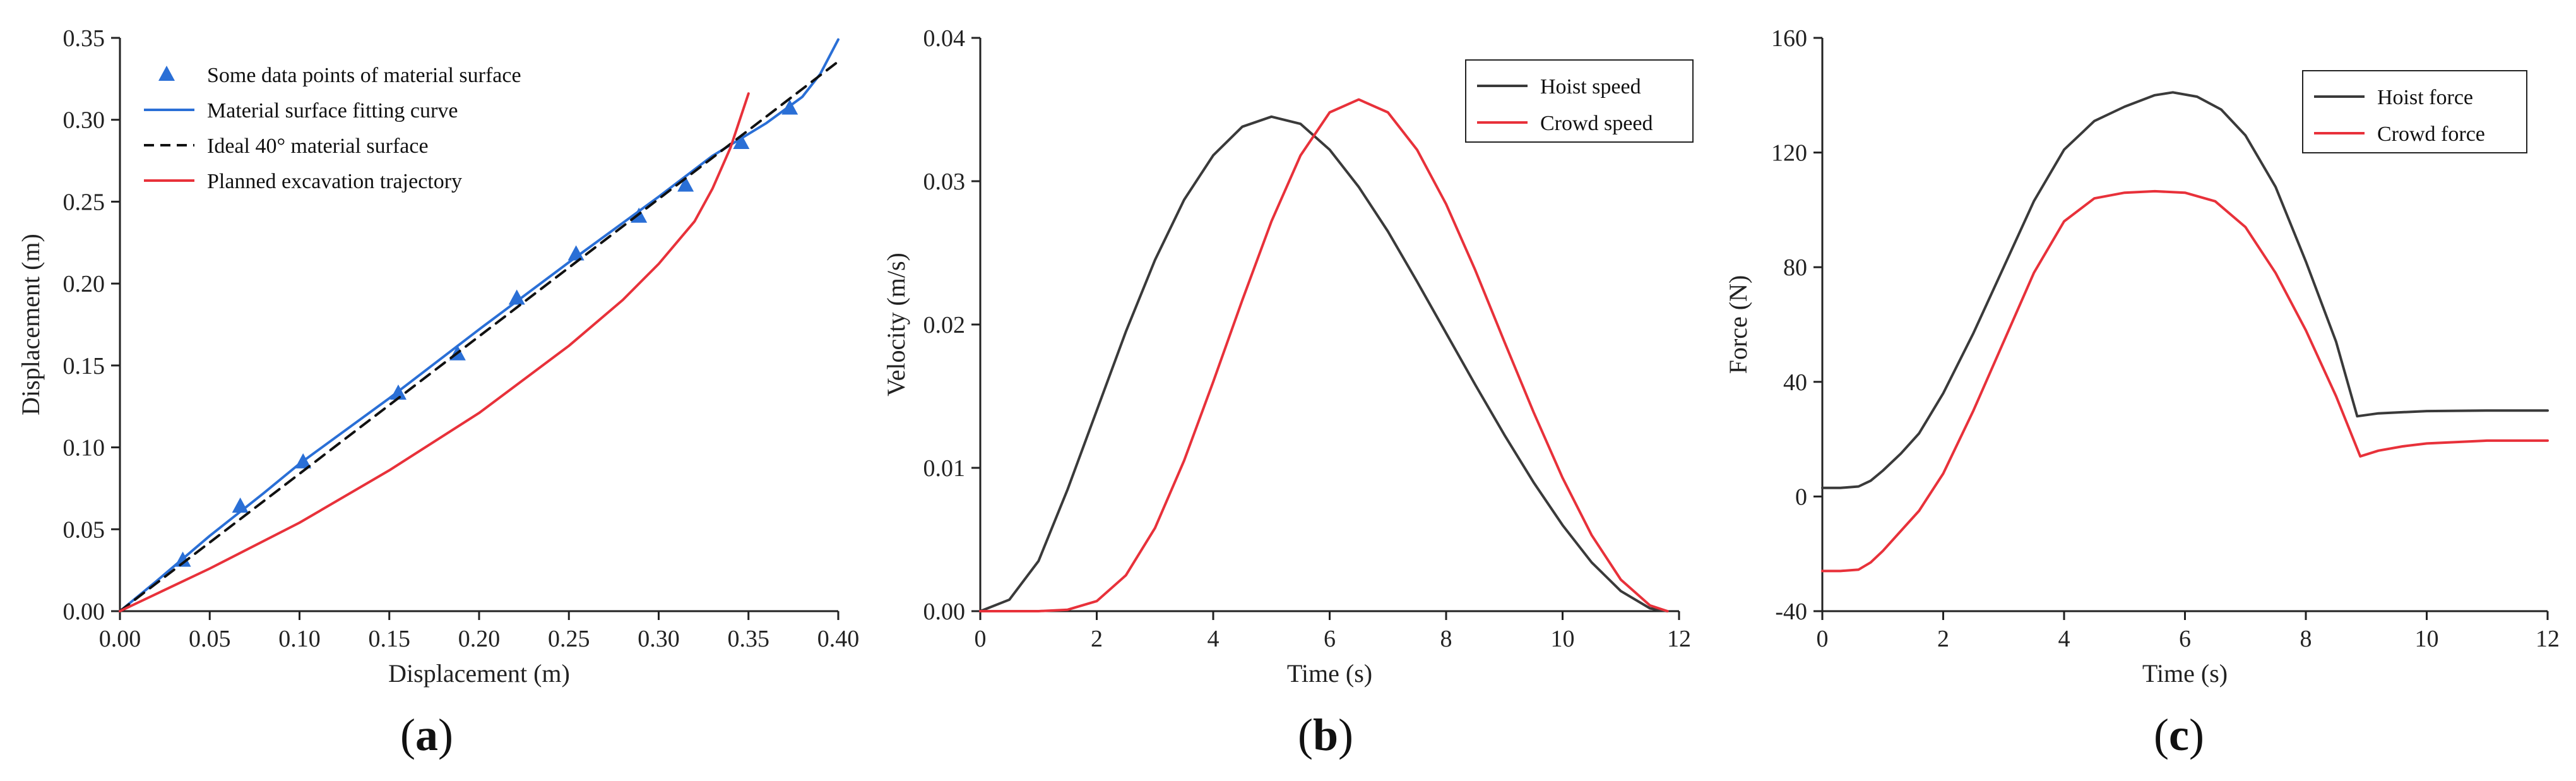 The width and height of the screenshot is (2576, 781). I want to click on y-tick-label: -40, so click(1791, 612).